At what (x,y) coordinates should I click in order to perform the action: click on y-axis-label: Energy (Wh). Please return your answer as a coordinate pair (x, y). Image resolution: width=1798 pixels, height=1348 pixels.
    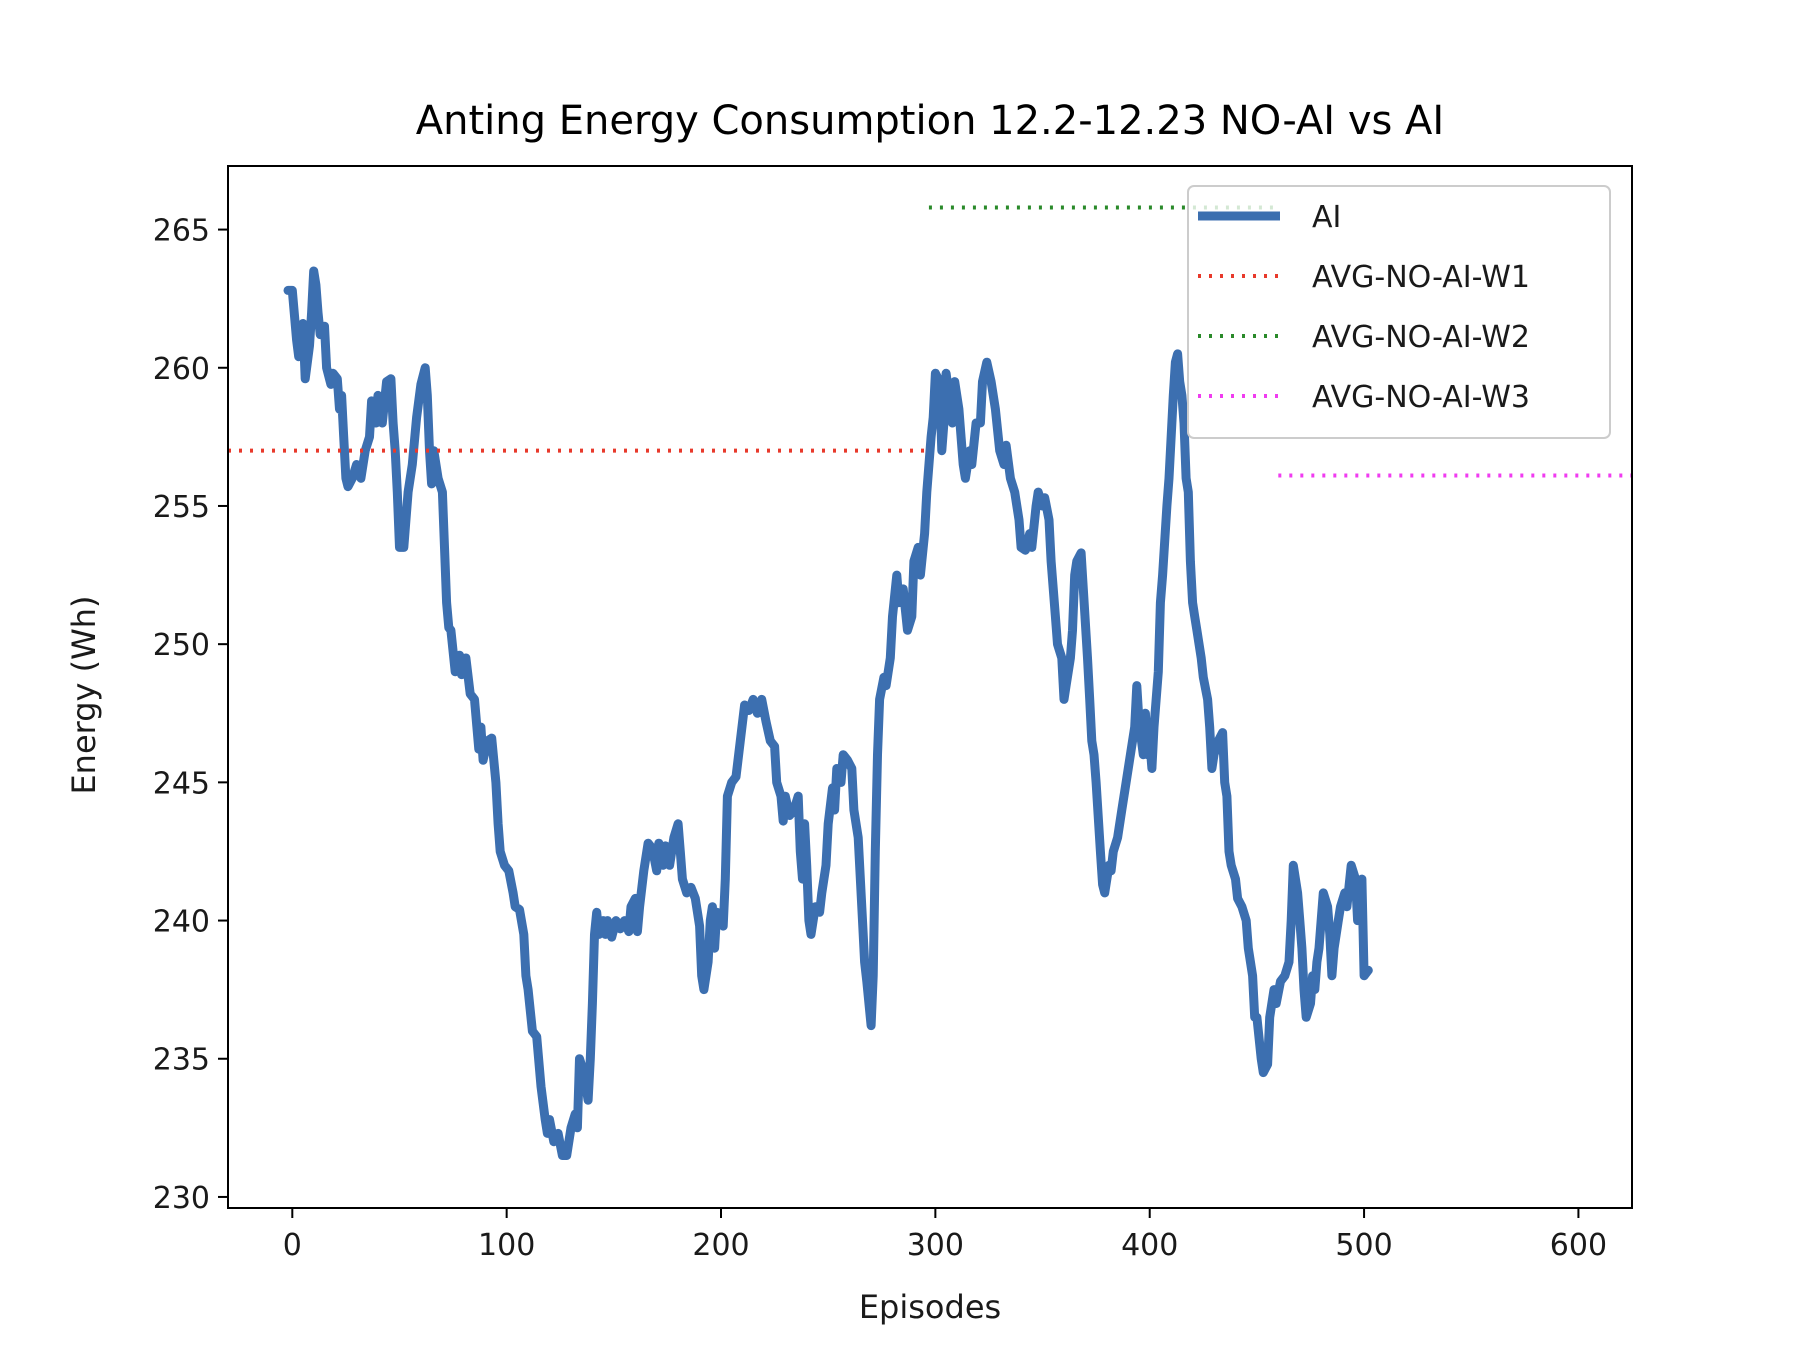
    Looking at the image, I should click on (84, 694).